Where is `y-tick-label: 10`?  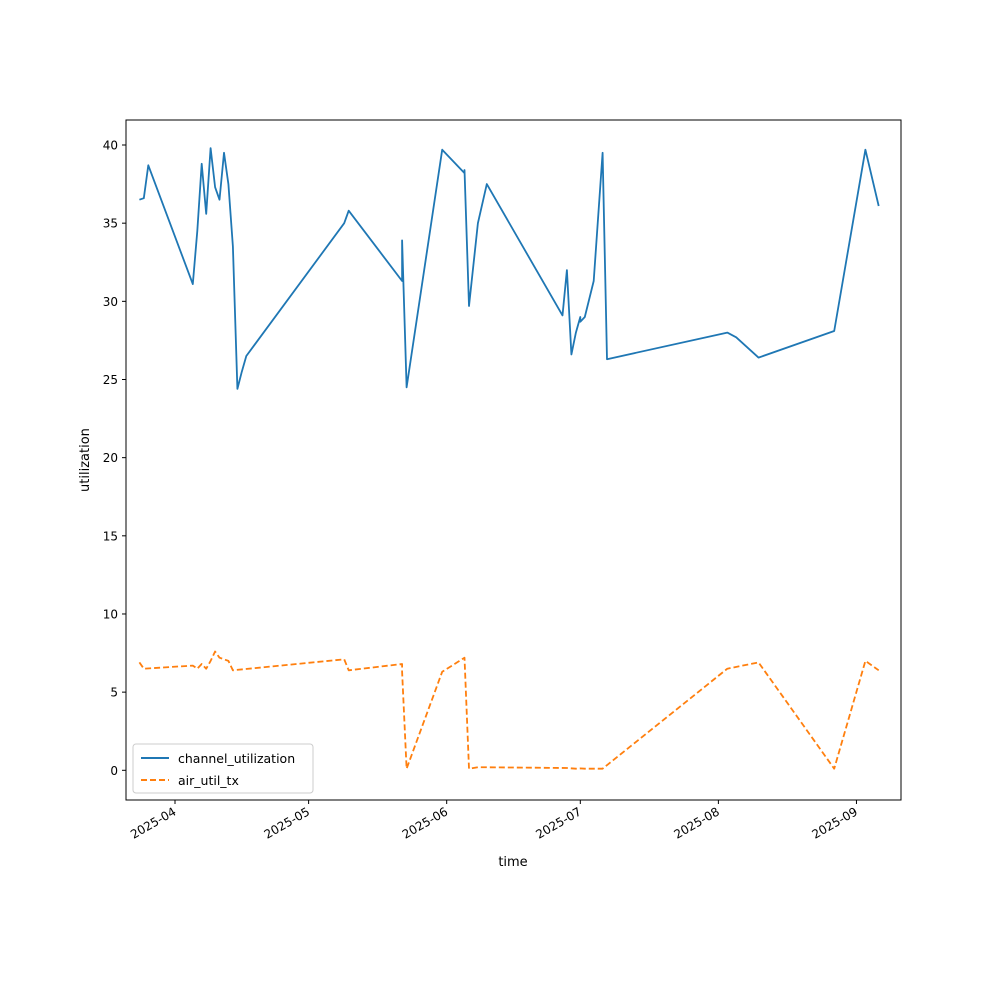
y-tick-label: 10 is located at coordinates (110, 614).